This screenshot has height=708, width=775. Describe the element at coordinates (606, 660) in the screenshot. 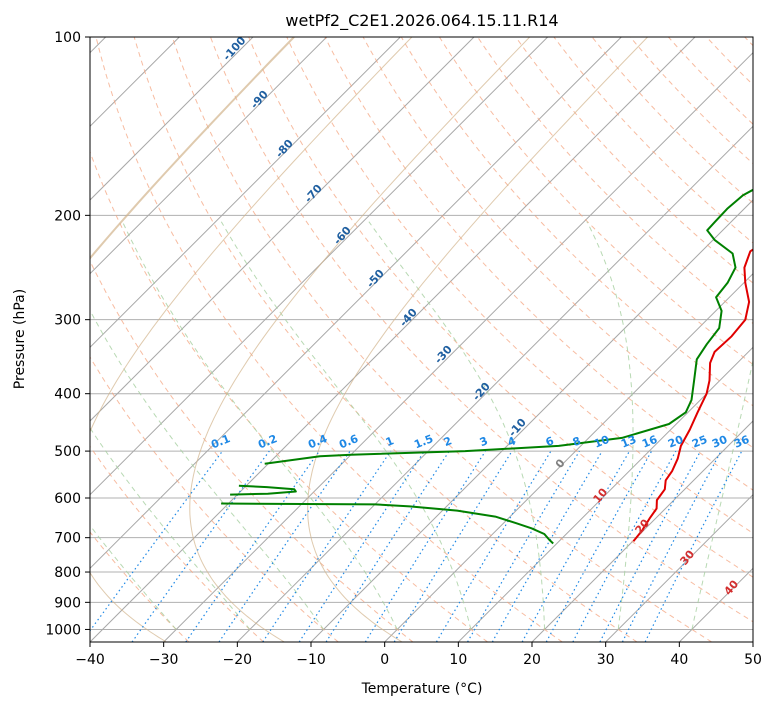

I see `x-tick-label: 30` at that location.